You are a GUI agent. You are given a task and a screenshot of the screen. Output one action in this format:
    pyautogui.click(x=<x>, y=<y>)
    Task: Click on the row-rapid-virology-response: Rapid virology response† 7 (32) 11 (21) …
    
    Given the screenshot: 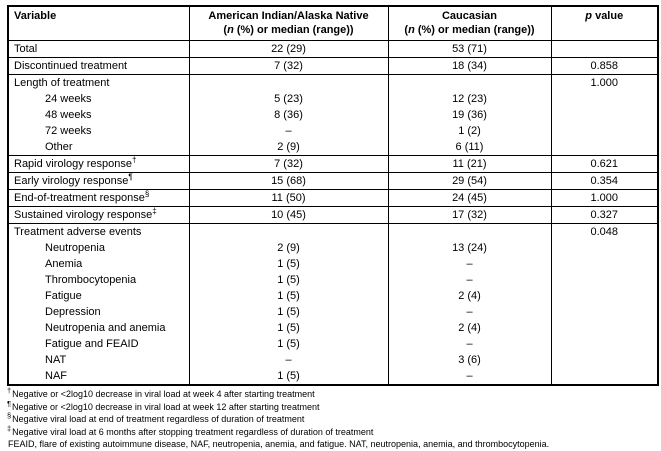 What is the action you would take?
    pyautogui.click(x=333, y=164)
    